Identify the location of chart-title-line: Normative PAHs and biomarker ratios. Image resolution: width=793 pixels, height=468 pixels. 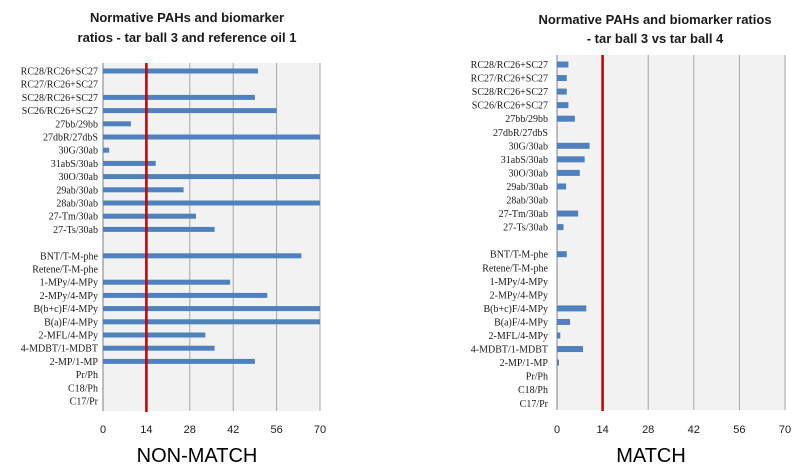
(654, 19).